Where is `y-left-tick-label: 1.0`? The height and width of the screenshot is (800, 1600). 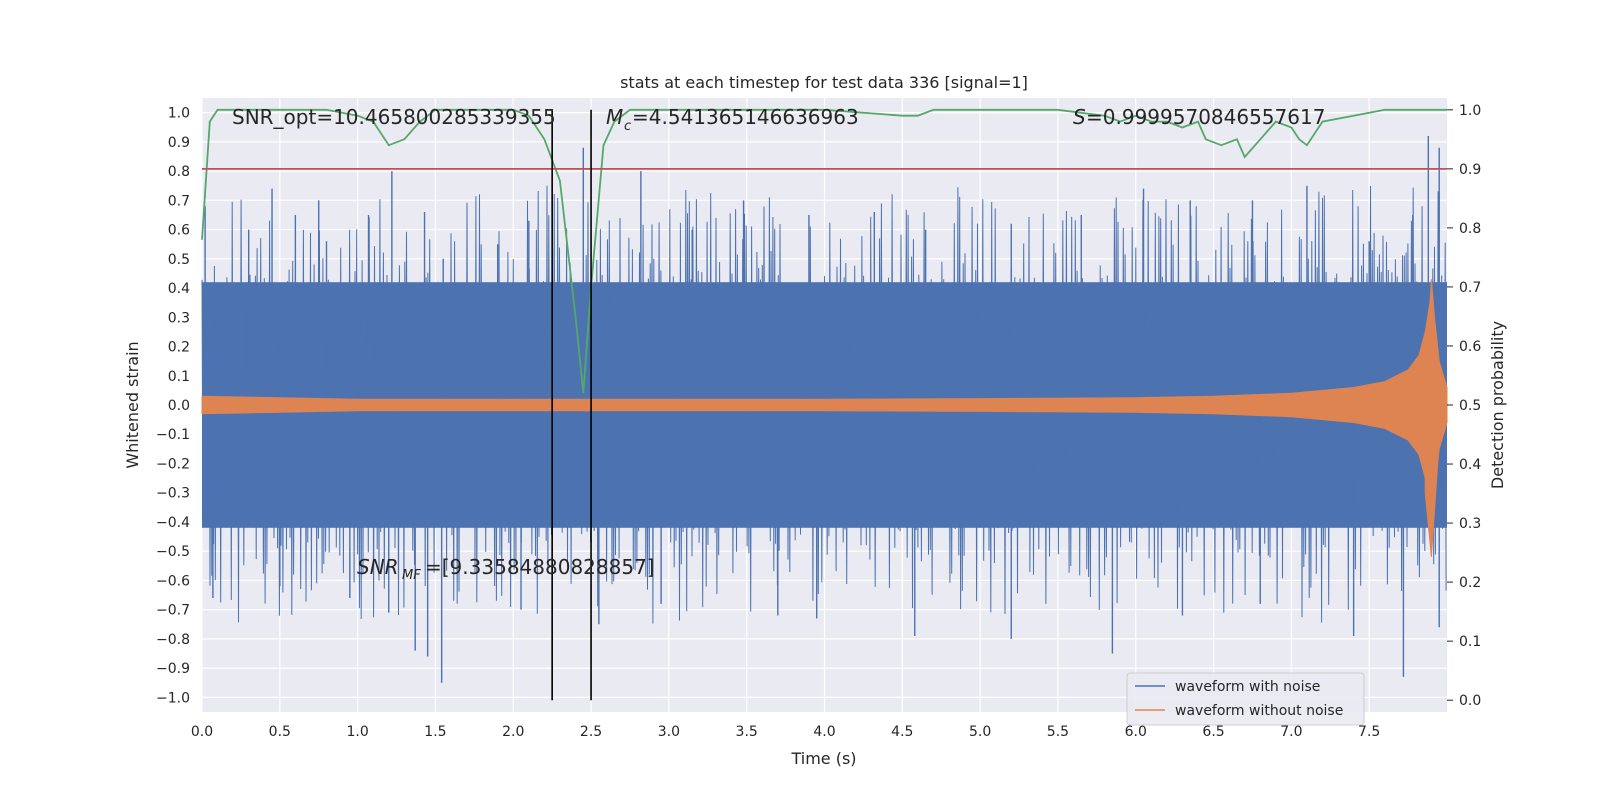 y-left-tick-label: 1.0 is located at coordinates (179, 114).